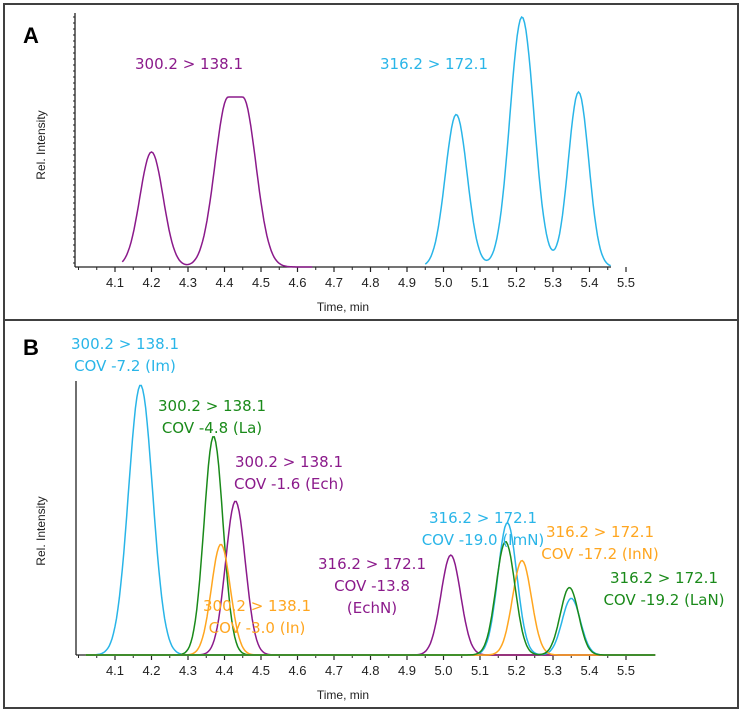 This screenshot has width=744, height=712. What do you see at coordinates (257, 628) in the screenshot?
I see `annotation-line: COV -3.0 (In)` at bounding box center [257, 628].